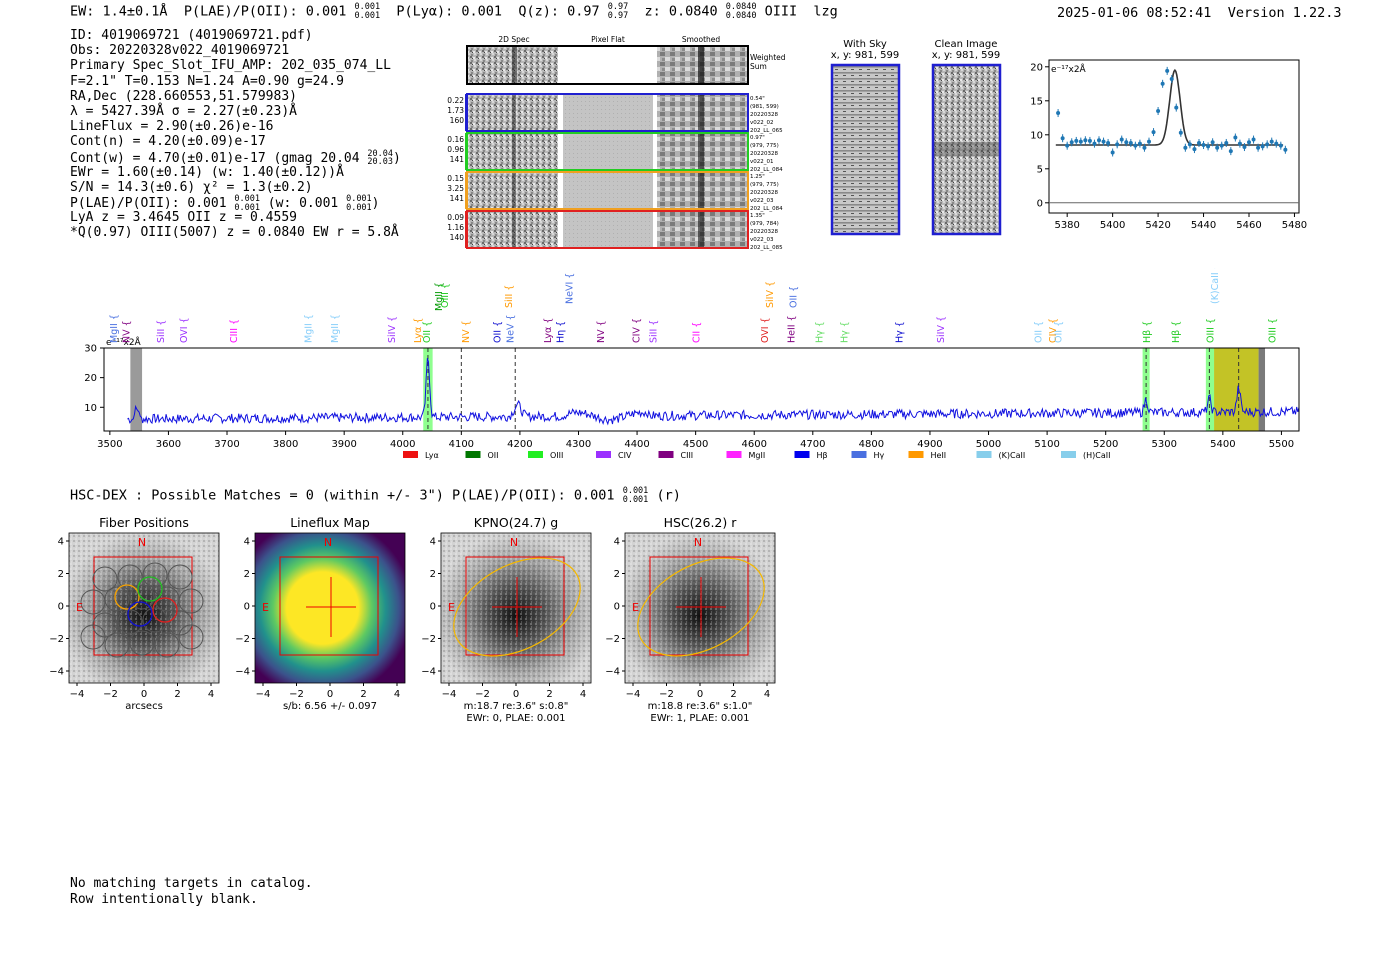 The width and height of the screenshot is (1400, 953). What do you see at coordinates (308, 328) in the screenshot?
I see `main-line-label-text: MgII {` at bounding box center [308, 328].